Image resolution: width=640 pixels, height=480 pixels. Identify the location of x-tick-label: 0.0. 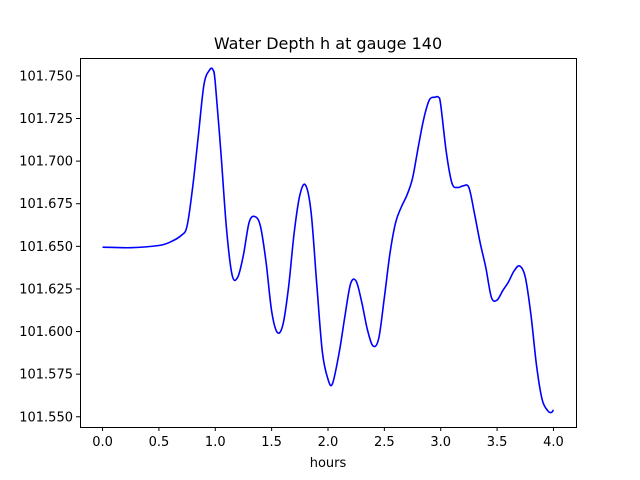
(102, 442).